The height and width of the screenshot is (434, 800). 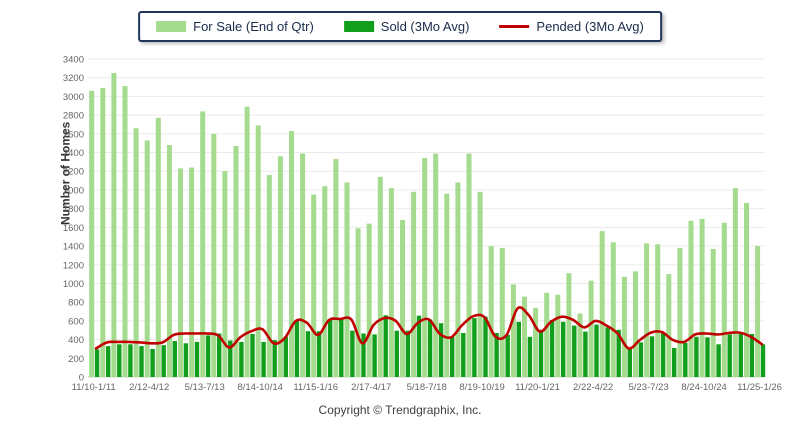 I want to click on sold-swatch-icon, so click(x=358, y=26).